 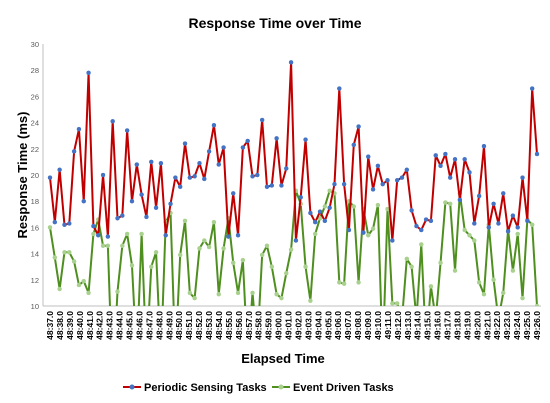 I want to click on x-tick-label: 49:21.0, so click(x=487, y=325).